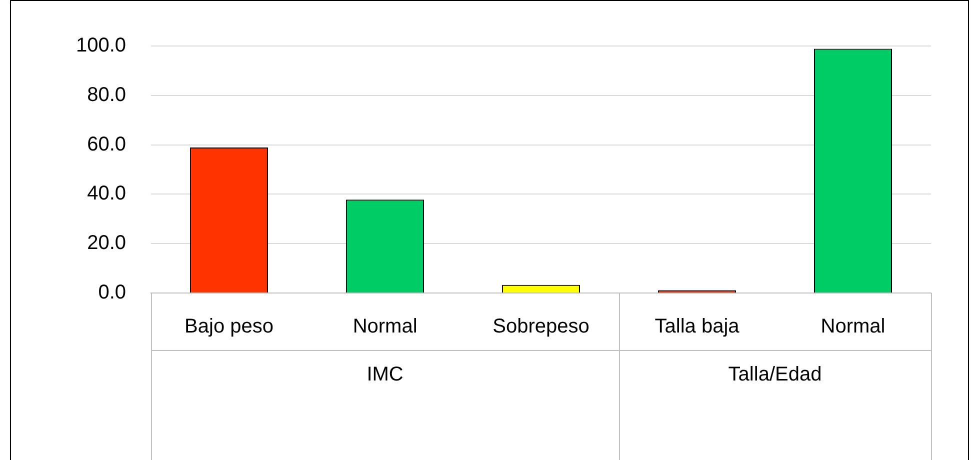  I want to click on y-tick-label: 100.0, so click(101, 45).